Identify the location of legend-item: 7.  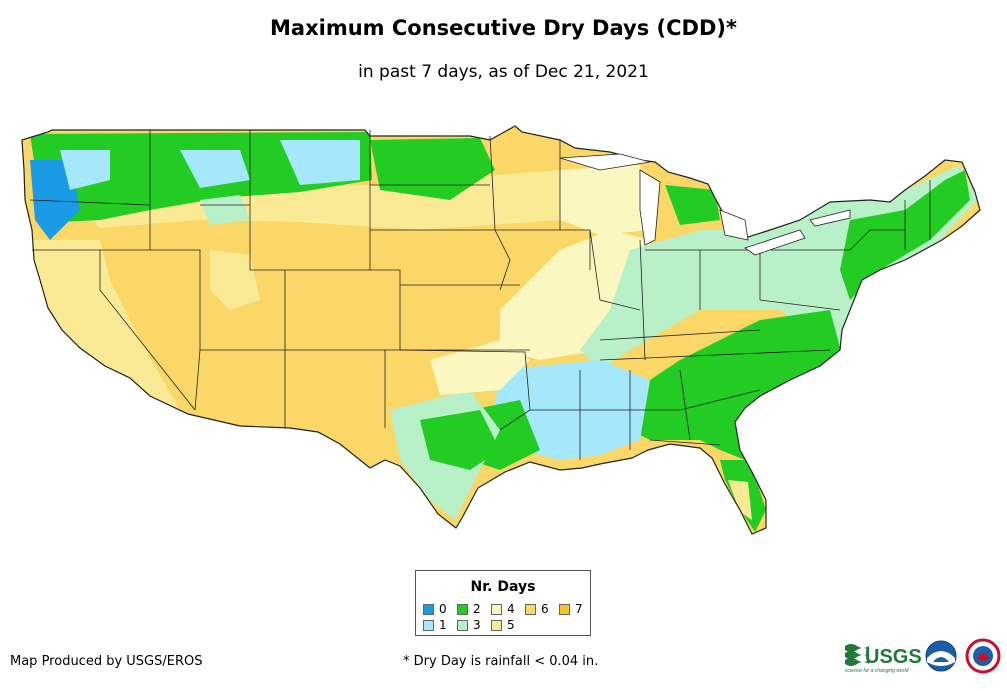
(576, 609).